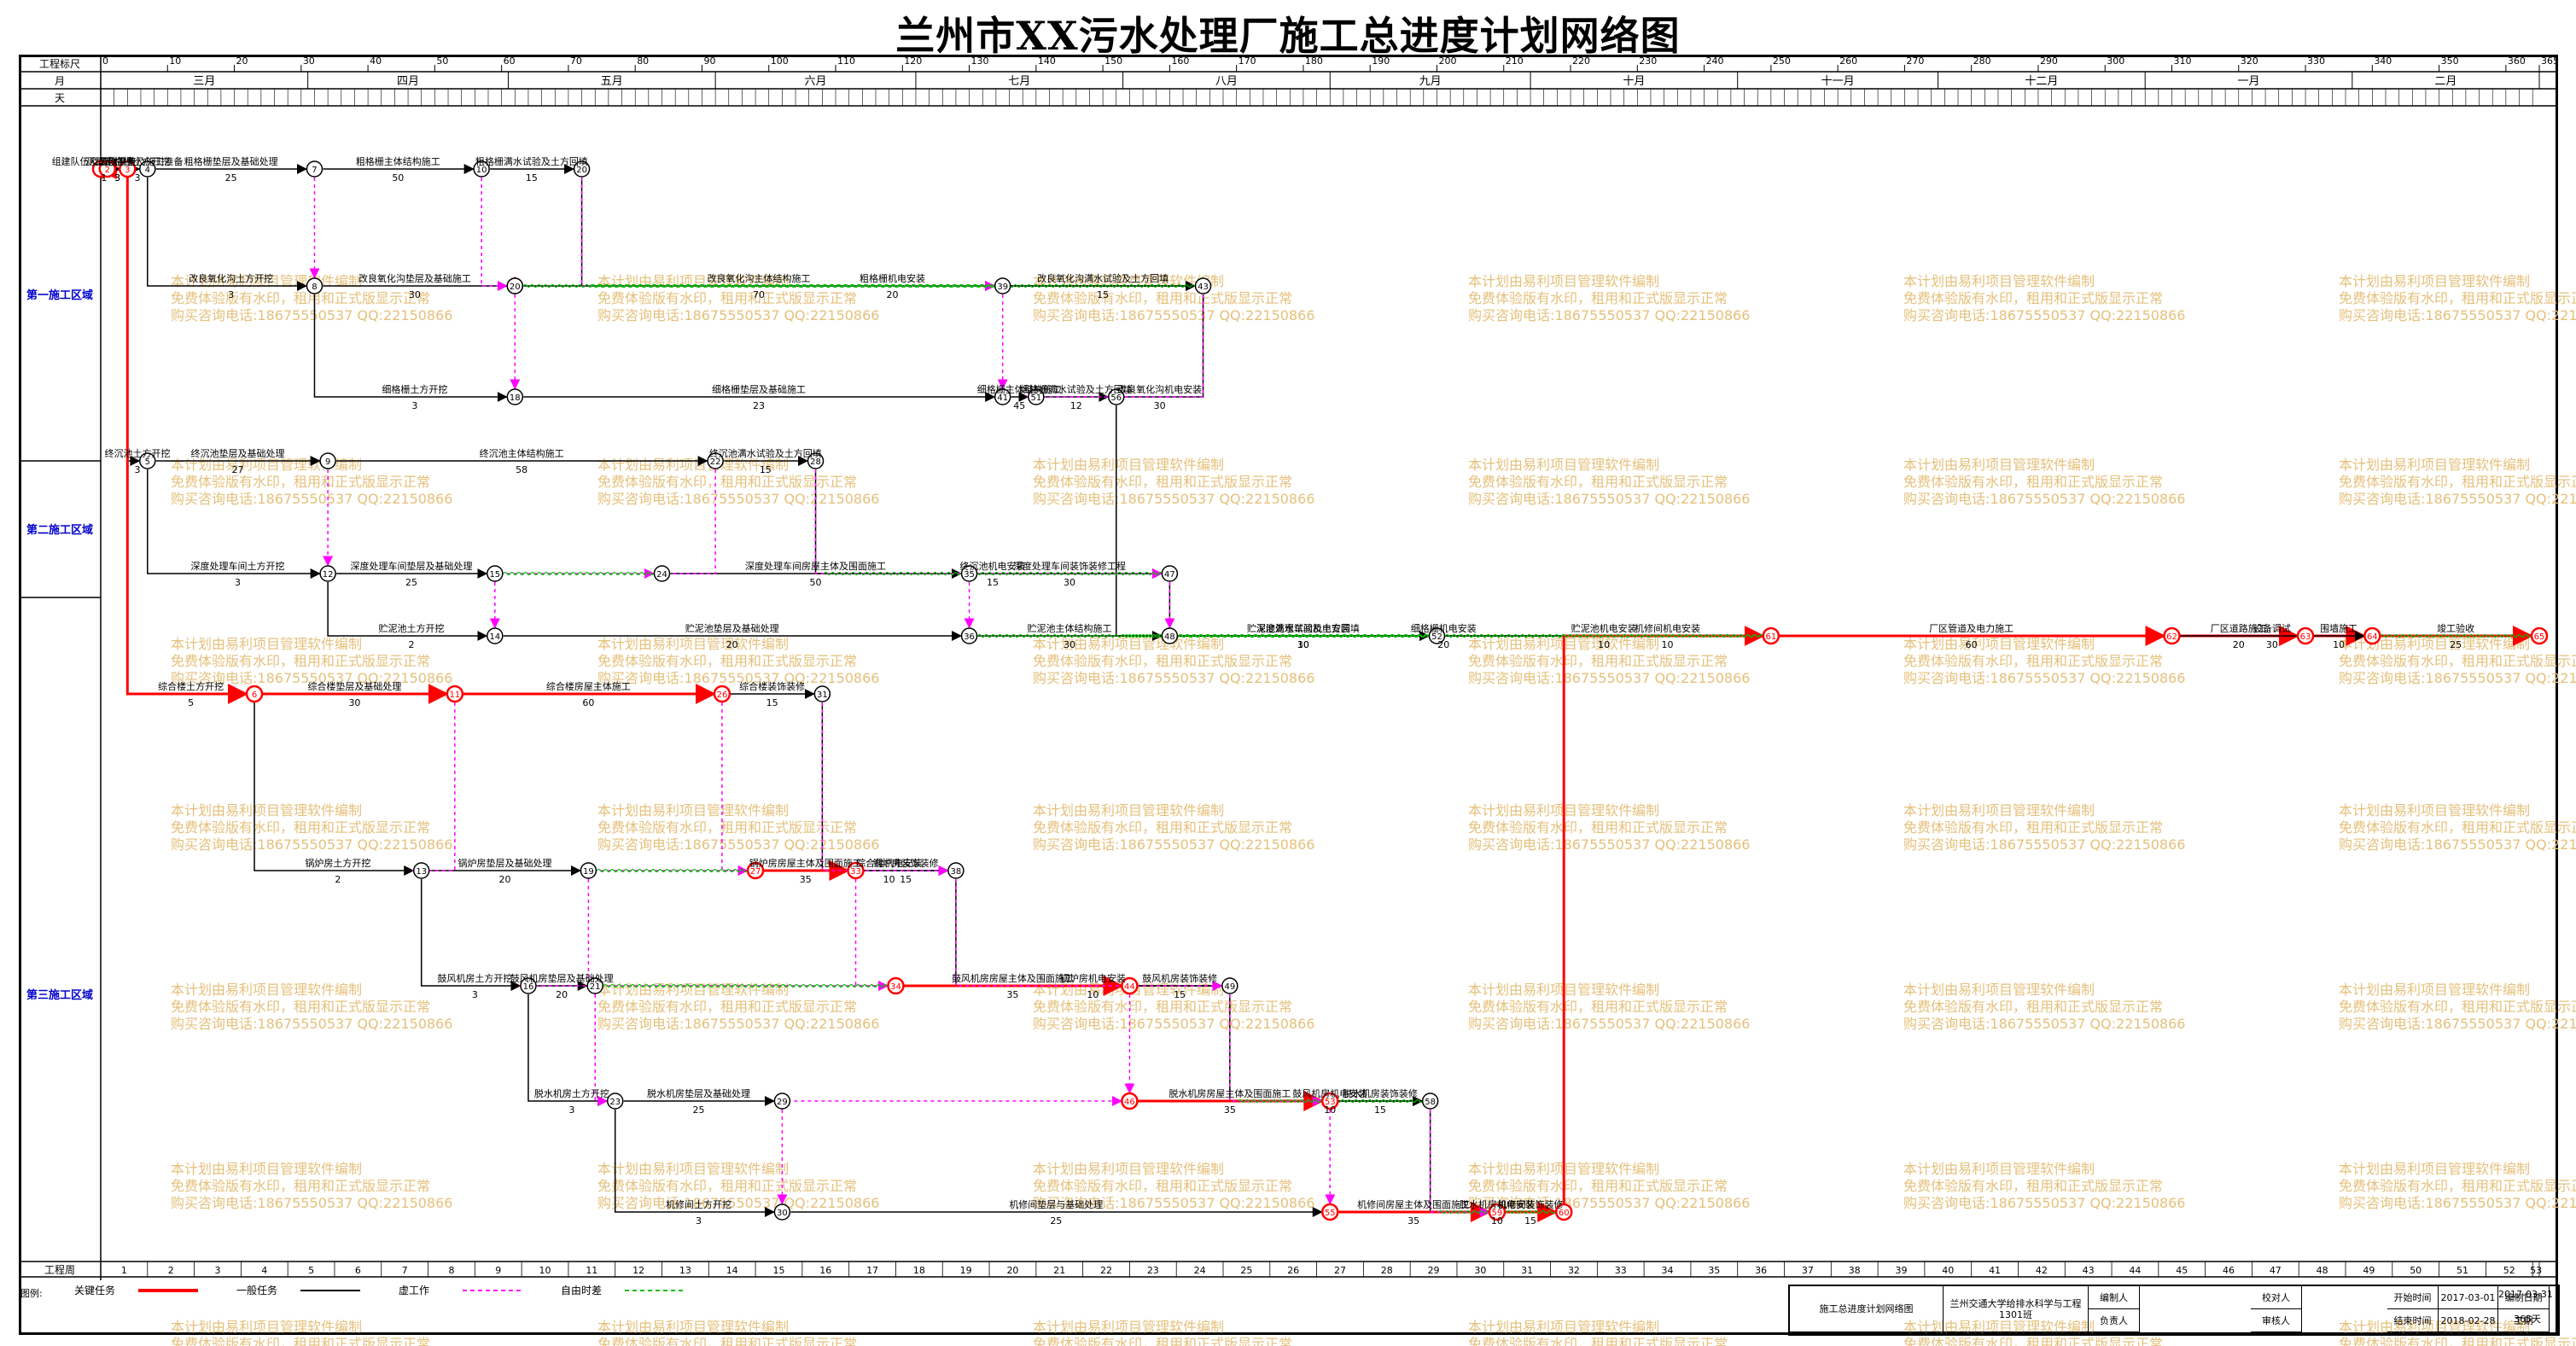 The width and height of the screenshot is (2576, 1346). What do you see at coordinates (2089, 1271) in the screenshot?
I see `week-label: 43` at bounding box center [2089, 1271].